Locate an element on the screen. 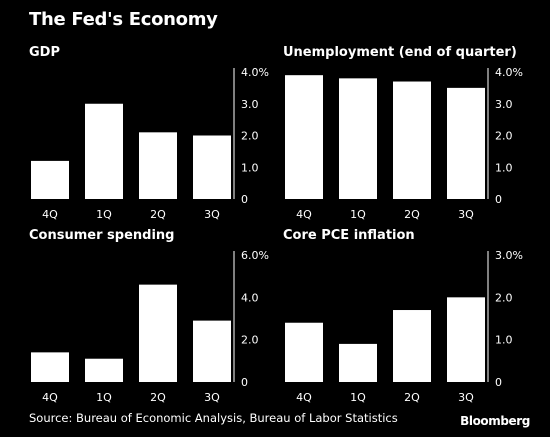 This screenshot has width=550, height=437. page-title: The Fed's Economy is located at coordinates (123, 19).